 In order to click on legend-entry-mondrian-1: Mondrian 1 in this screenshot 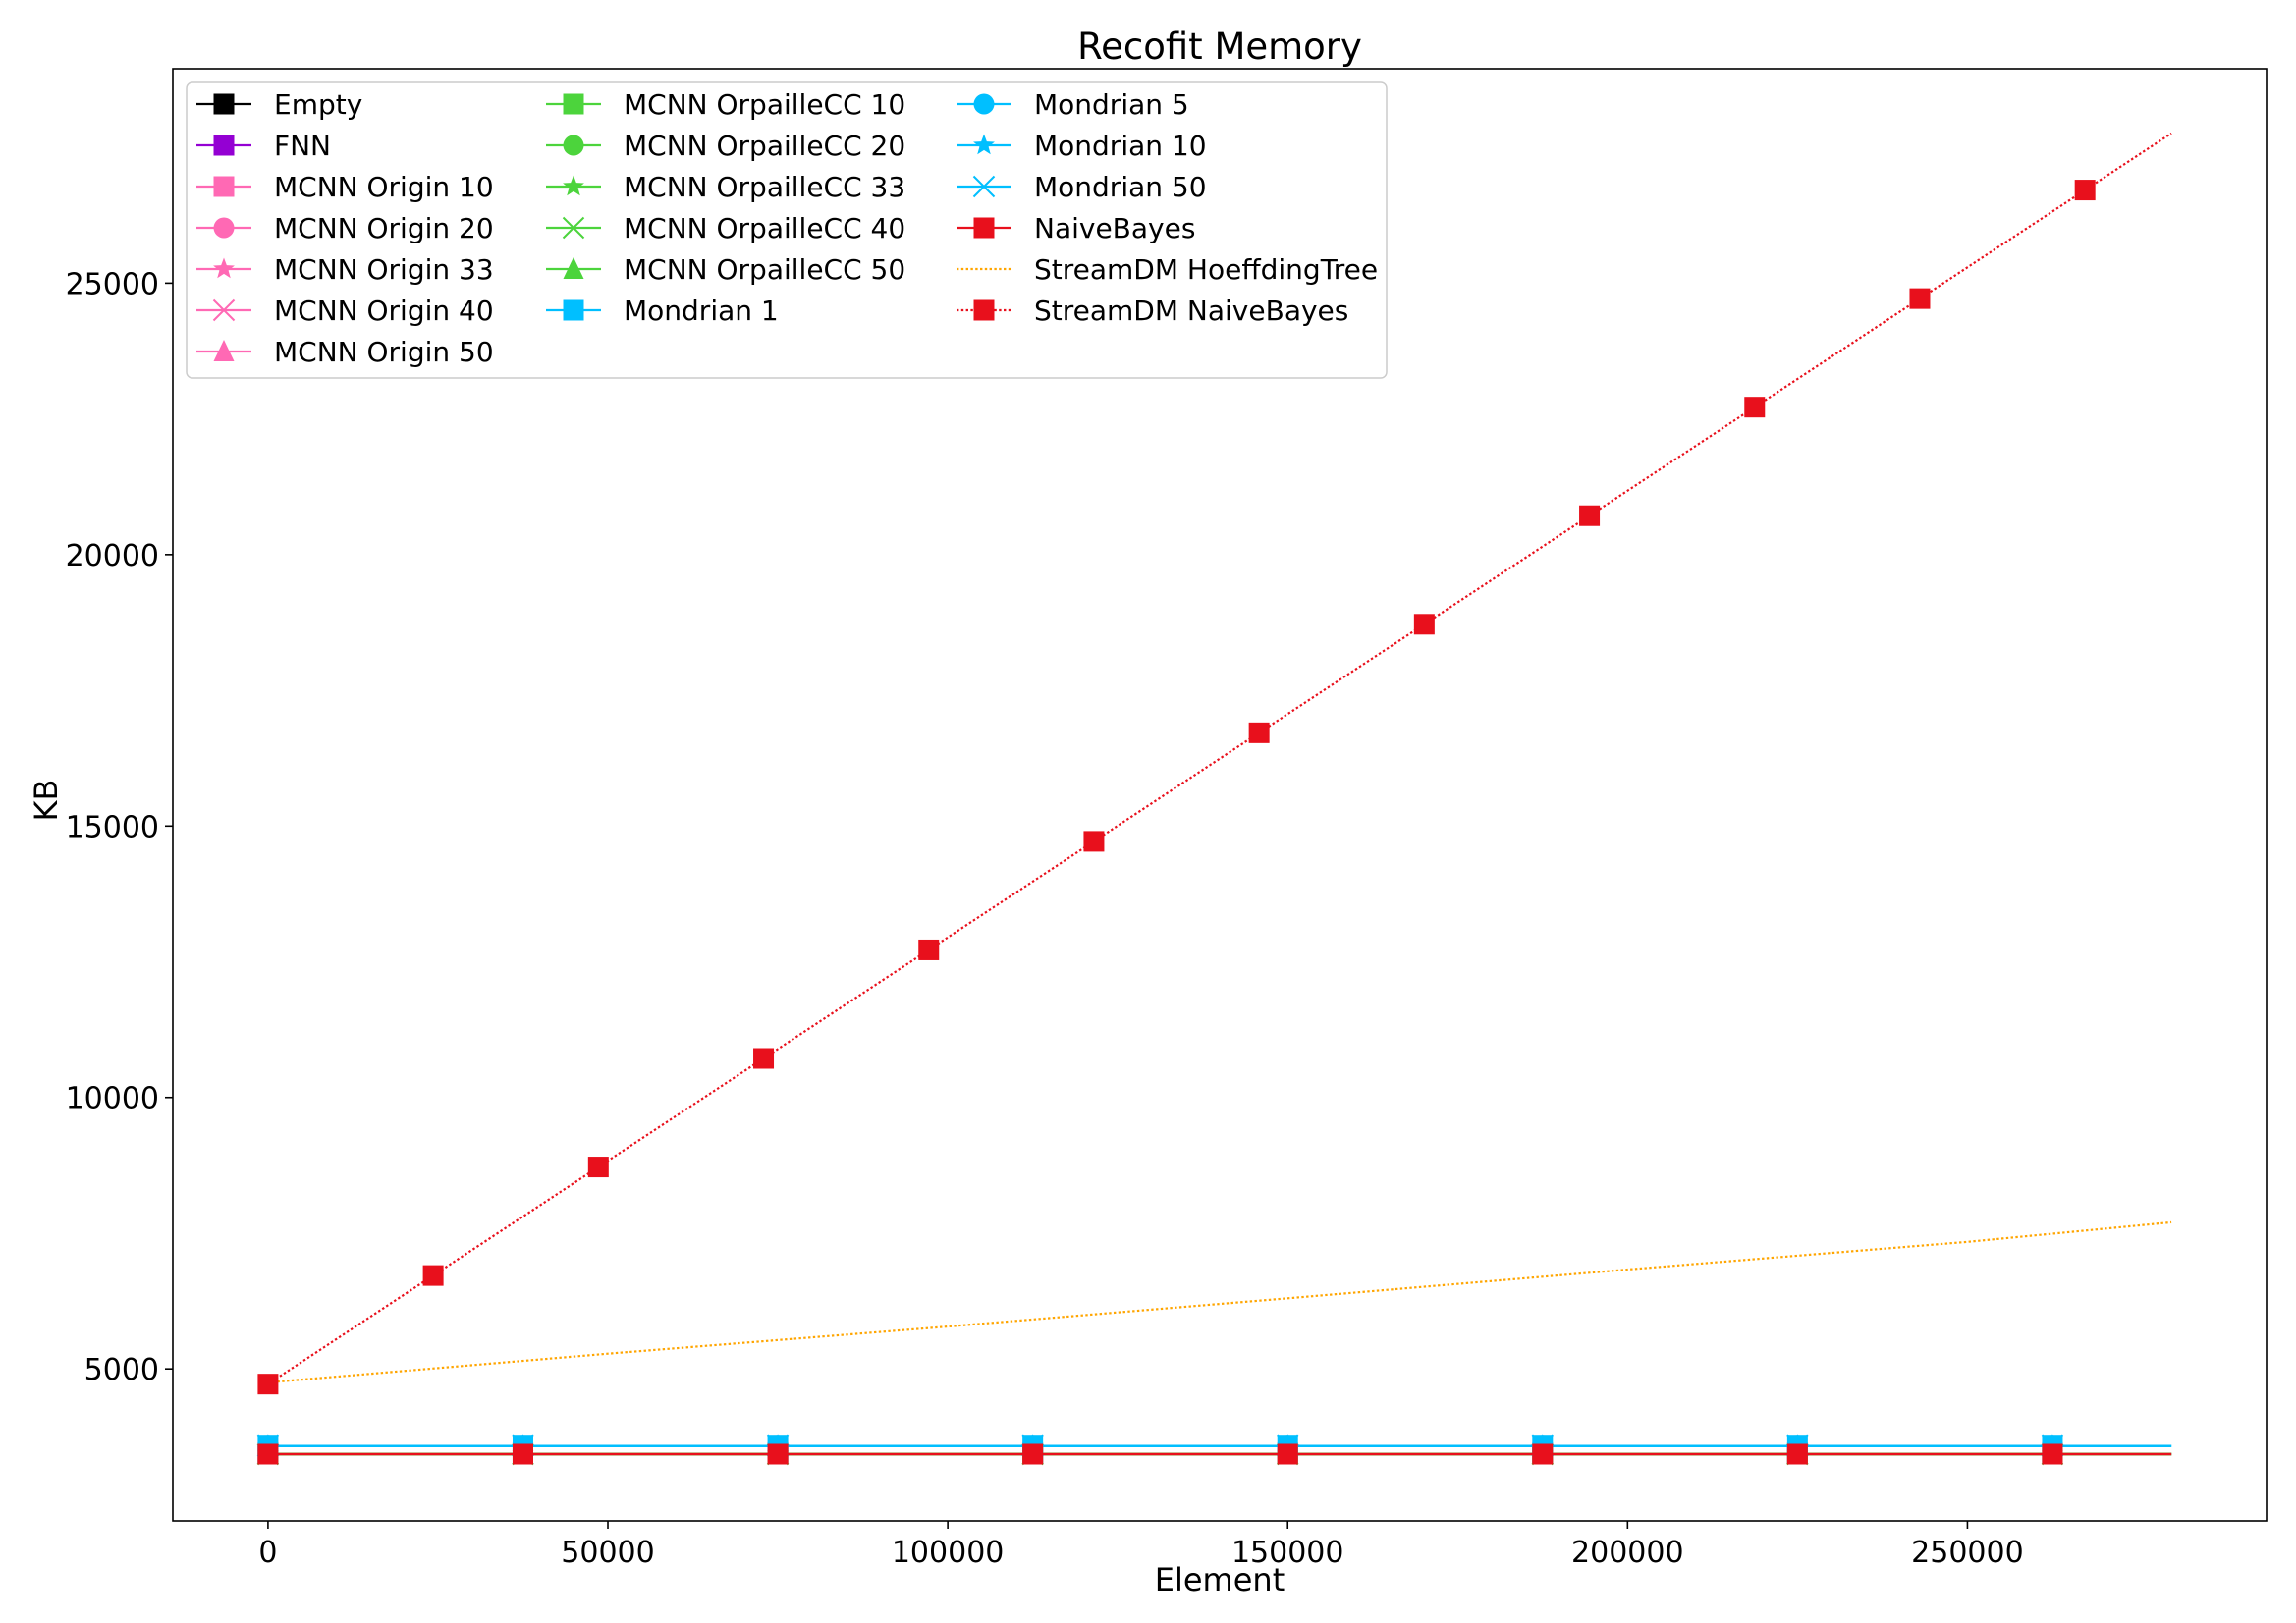, I will do `click(662, 311)`.